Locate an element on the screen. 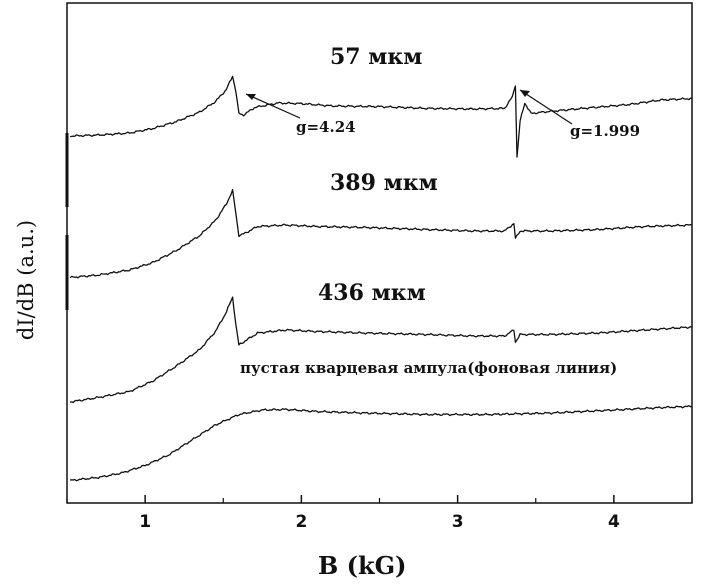  x-tick-label: 3 is located at coordinates (458, 522).